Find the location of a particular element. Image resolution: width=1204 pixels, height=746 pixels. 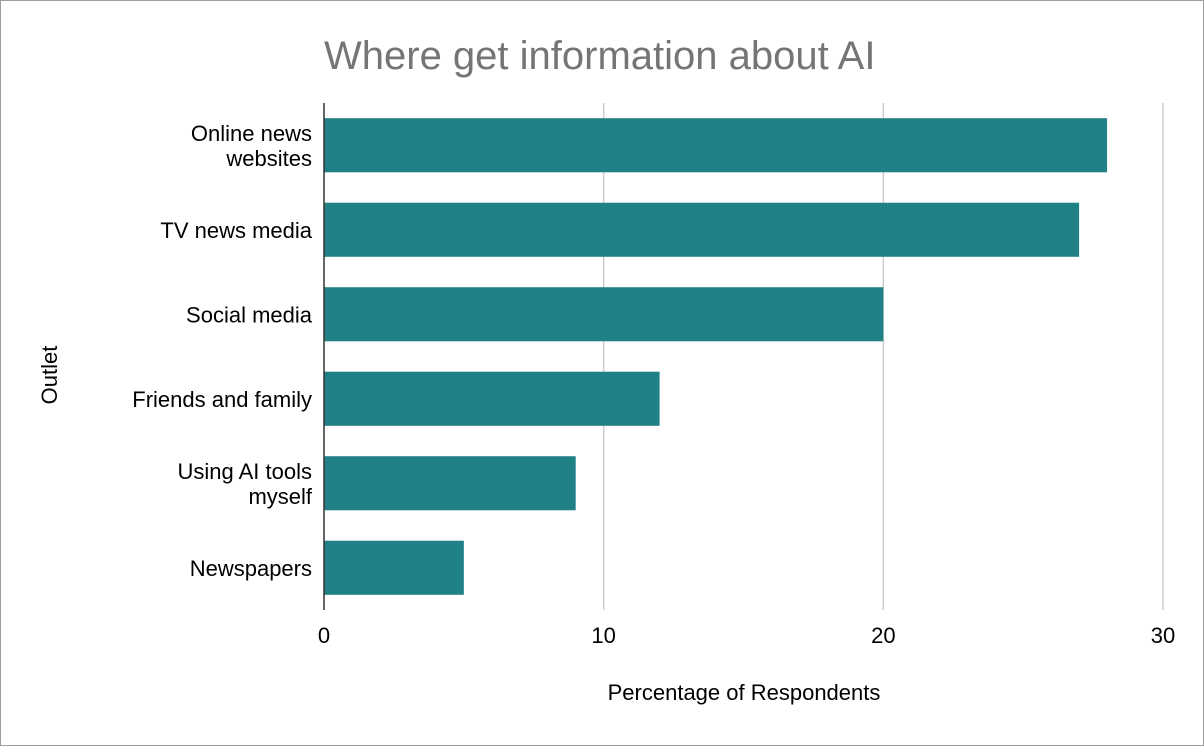

y-category-label: TV news media is located at coordinates (236, 230).